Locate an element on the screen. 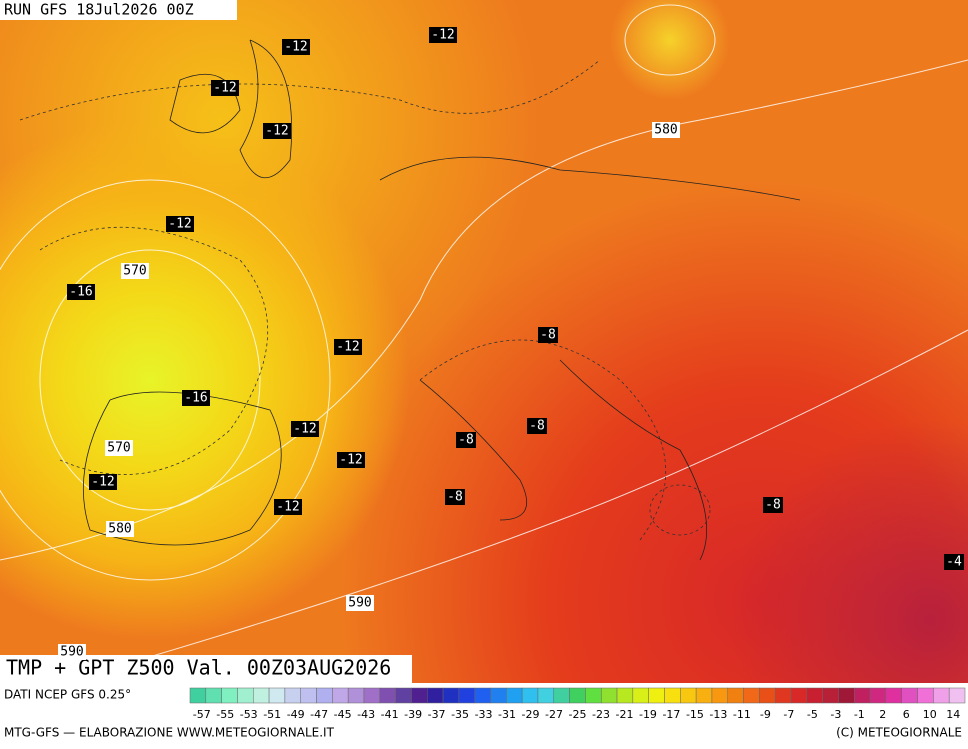 The height and width of the screenshot is (749, 968). legend-label: -9 is located at coordinates (765, 714).